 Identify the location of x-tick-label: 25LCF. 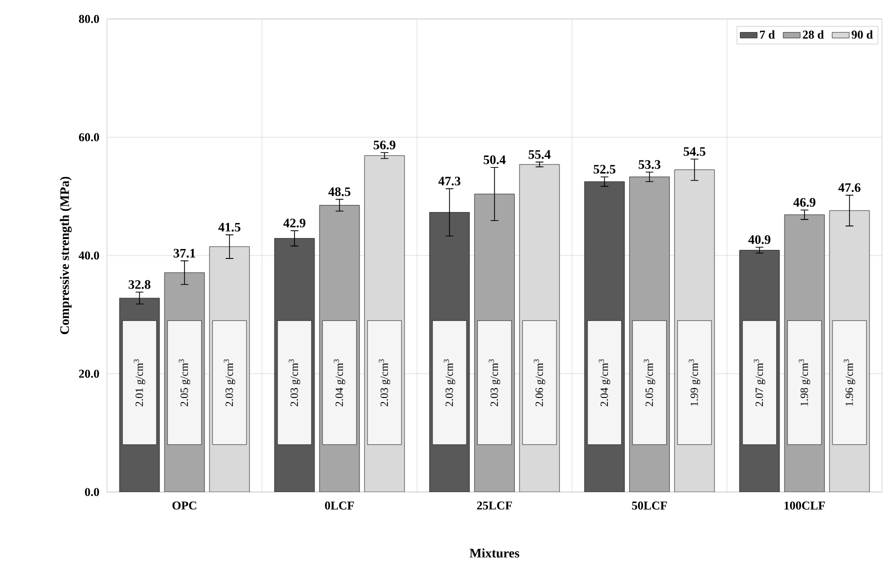
(494, 506).